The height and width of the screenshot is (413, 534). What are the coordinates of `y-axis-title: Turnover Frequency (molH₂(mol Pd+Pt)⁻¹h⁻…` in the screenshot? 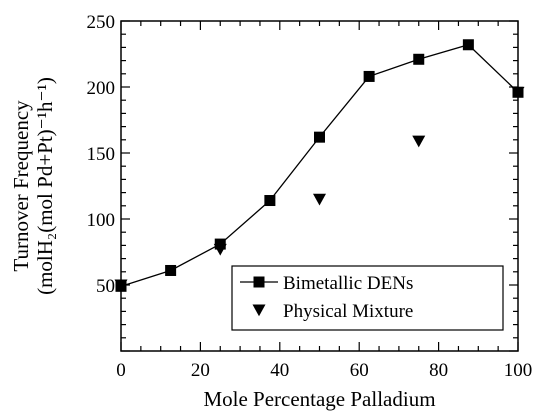 It's located at (33, 186).